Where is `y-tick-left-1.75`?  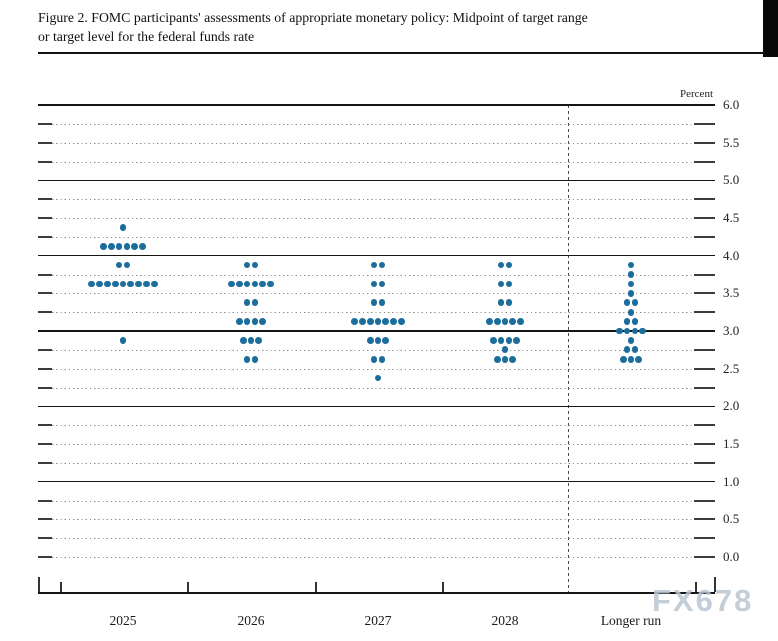 y-tick-left-1.75 is located at coordinates (45, 425).